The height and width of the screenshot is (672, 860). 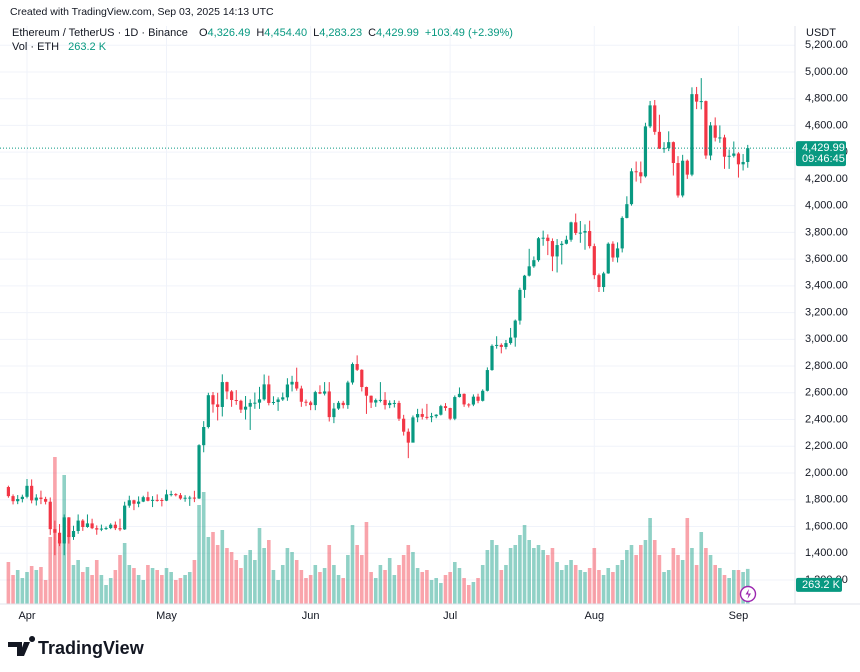 What do you see at coordinates (372, 33) in the screenshot?
I see `ohlc-key: C` at bounding box center [372, 33].